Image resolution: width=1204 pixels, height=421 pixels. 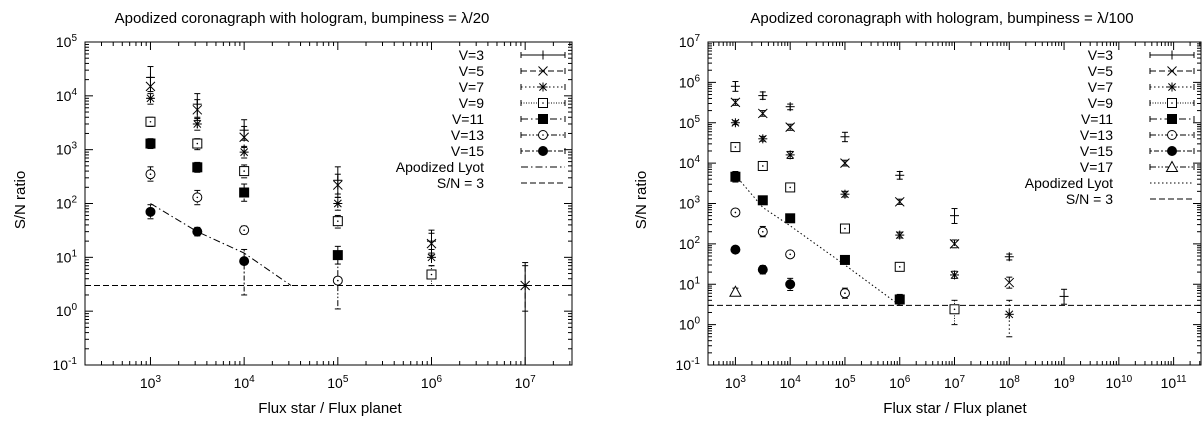 What do you see at coordinates (508, 135) in the screenshot?
I see `legend-item: V=13` at bounding box center [508, 135].